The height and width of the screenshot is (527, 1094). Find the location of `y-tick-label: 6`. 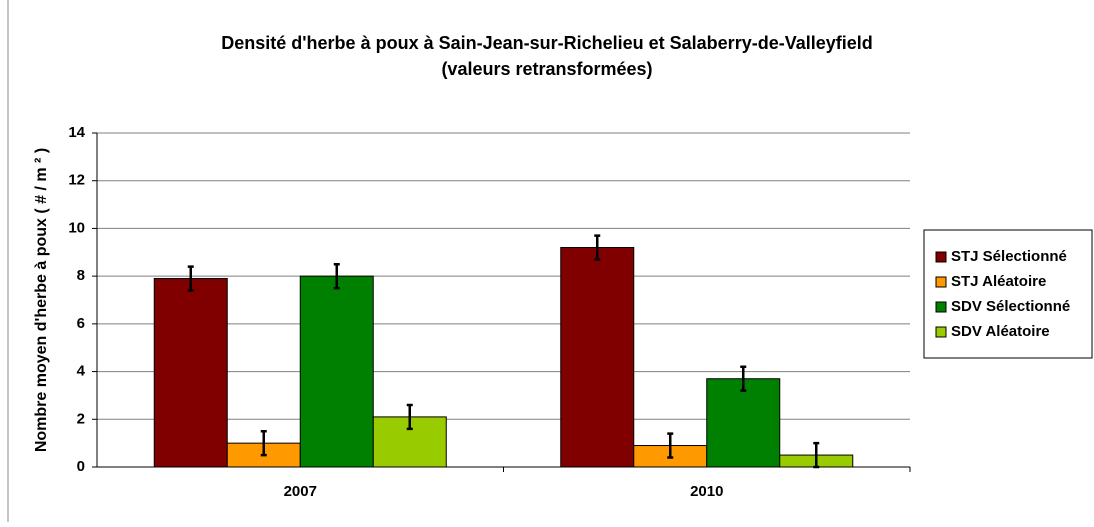

y-tick-label: 6 is located at coordinates (81, 323).